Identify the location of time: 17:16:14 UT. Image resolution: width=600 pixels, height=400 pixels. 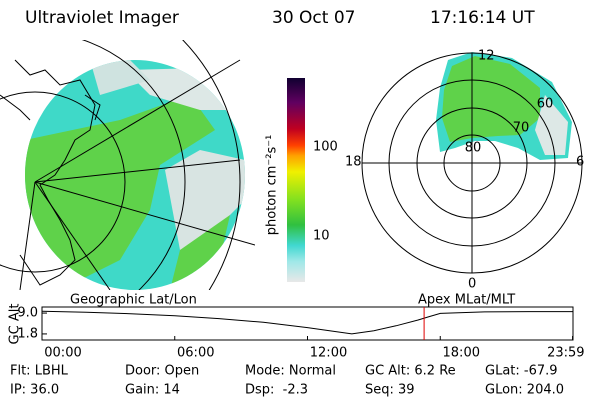
(482, 18).